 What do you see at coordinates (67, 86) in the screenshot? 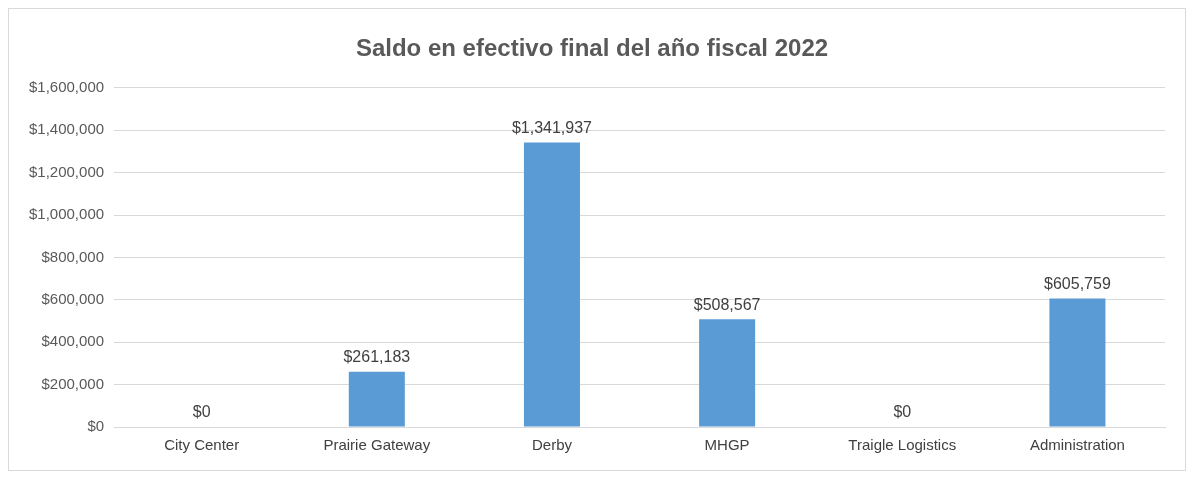
I see `y-tick-label: $1,600,000` at bounding box center [67, 86].